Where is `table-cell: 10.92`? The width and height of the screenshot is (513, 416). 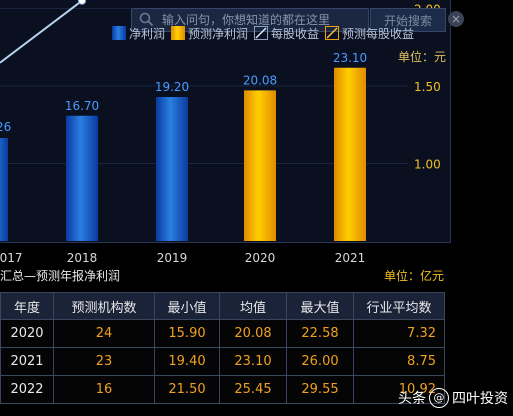 table-cell: 10.92 is located at coordinates (399, 389).